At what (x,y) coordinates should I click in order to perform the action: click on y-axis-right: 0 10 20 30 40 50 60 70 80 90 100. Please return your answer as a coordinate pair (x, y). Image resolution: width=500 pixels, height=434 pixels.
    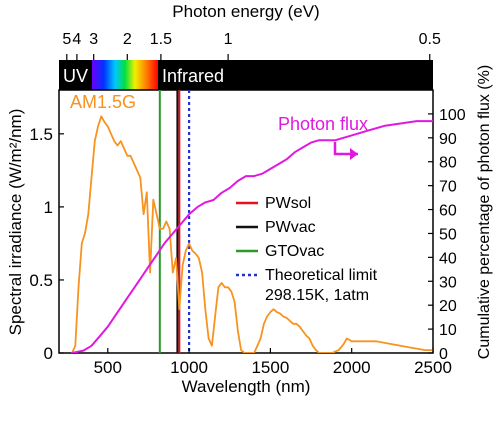
    Looking at the image, I should click on (447, 235).